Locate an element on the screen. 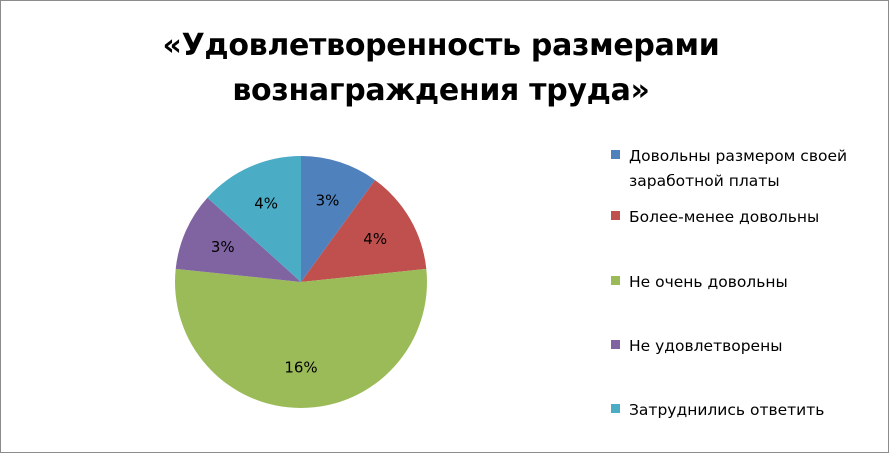  legend-label-satisfied-line-1: Довольны размером своей is located at coordinates (738, 156).